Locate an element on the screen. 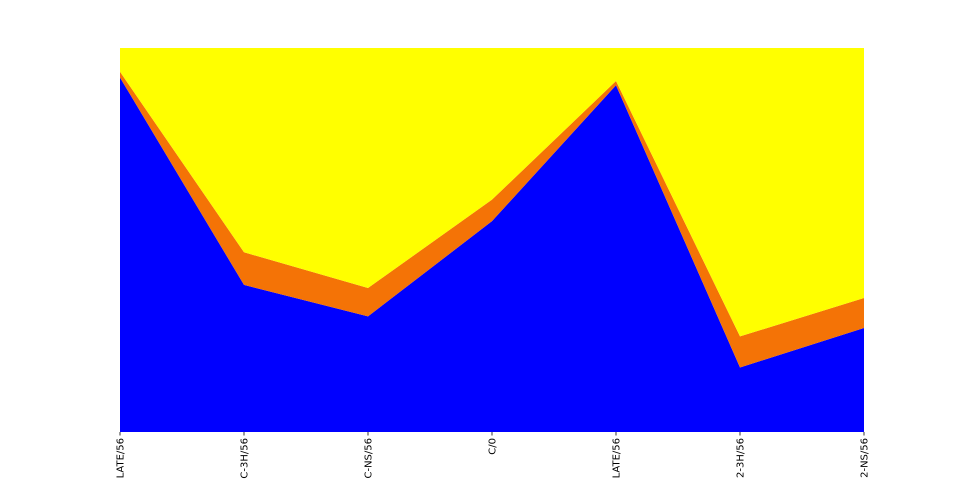 This screenshot has height=480, width=960. x-tick-label: 2-3H/56 is located at coordinates (741, 458).